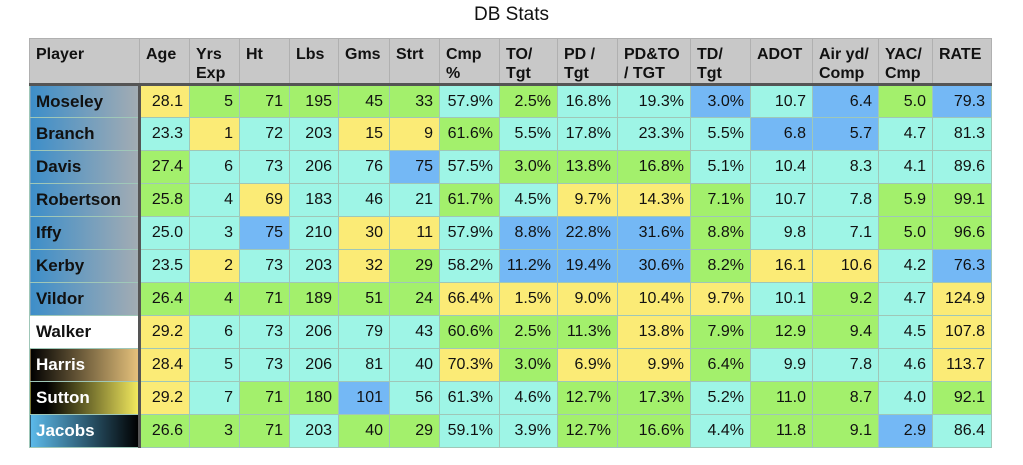 This screenshot has height=465, width=1023. I want to click on stat-cell: 29, so click(414, 266).